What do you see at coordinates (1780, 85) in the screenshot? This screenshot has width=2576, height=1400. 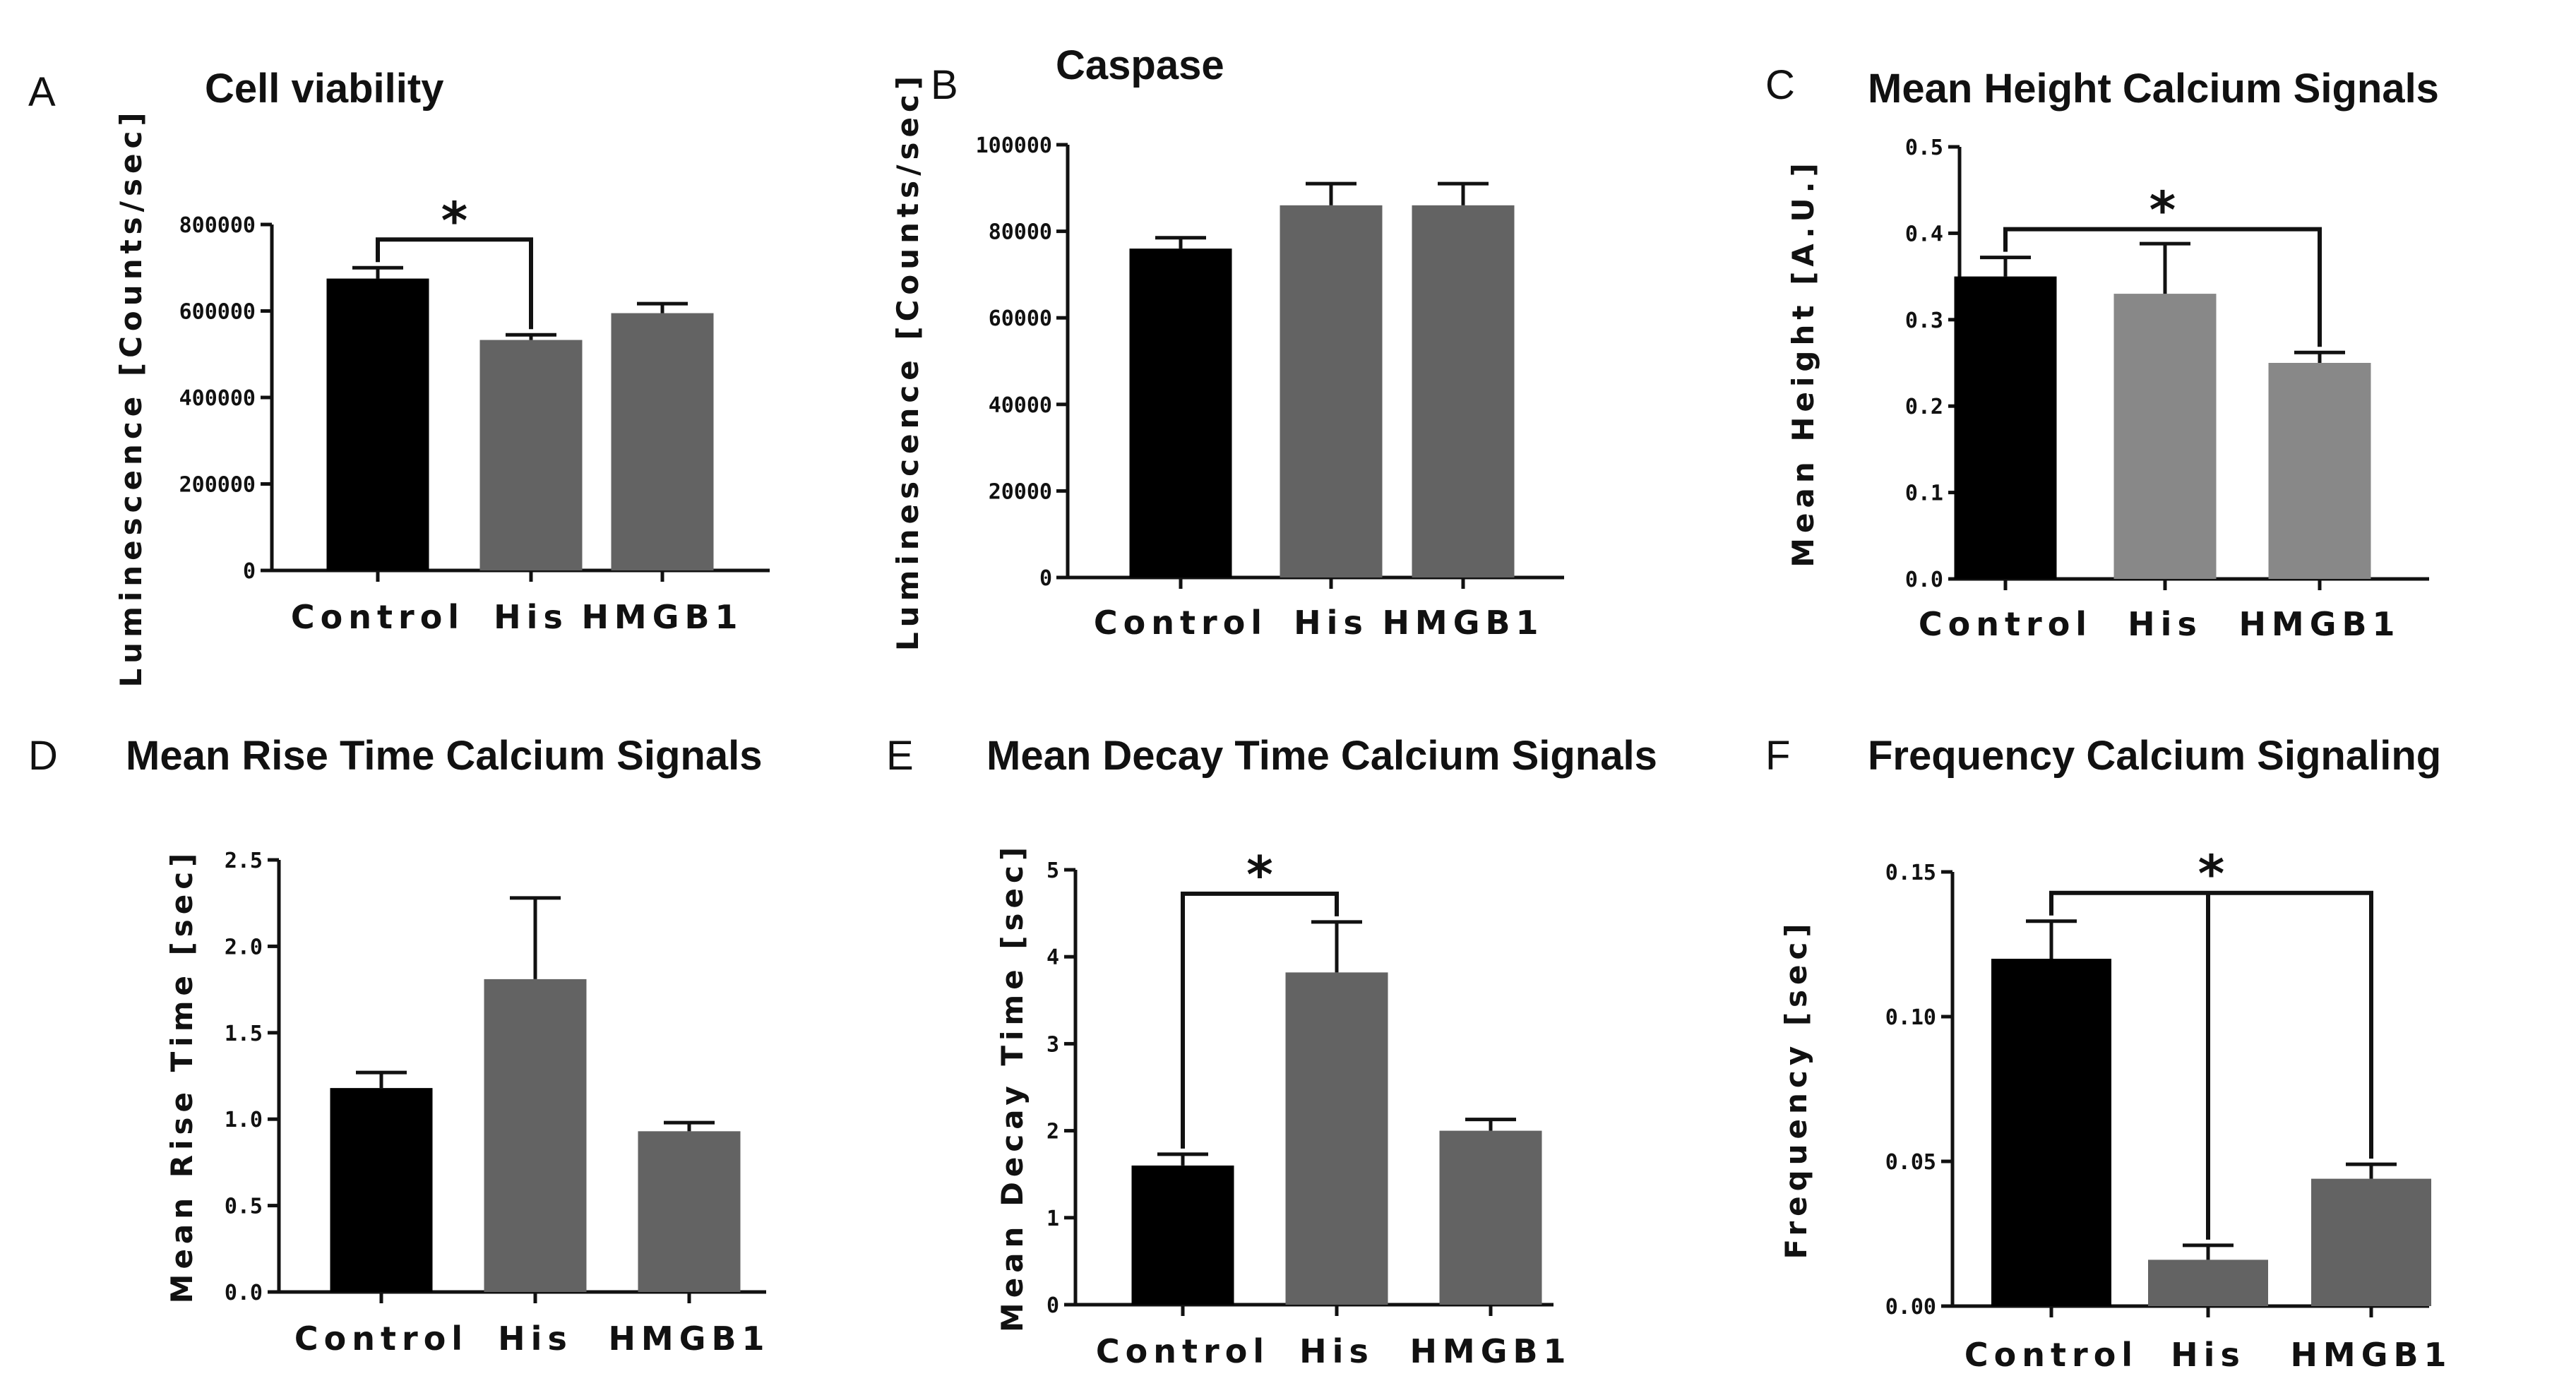 I see `panel-letter: C` at bounding box center [1780, 85].